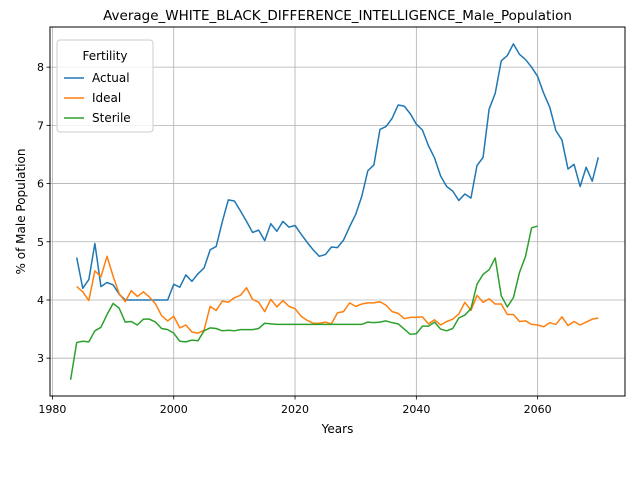  What do you see at coordinates (337, 429) in the screenshot?
I see `x-axis-label: Years` at bounding box center [337, 429].